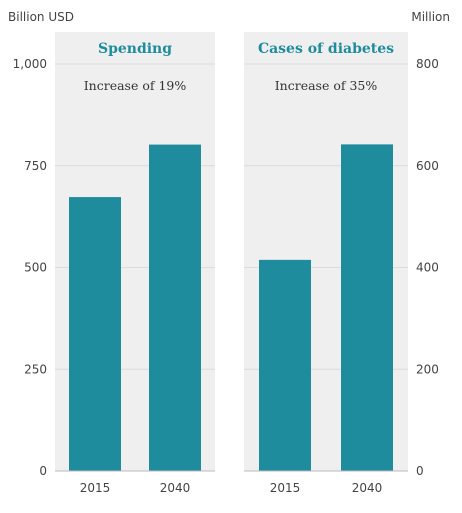 This screenshot has height=513, width=462. I want to click on left-axis-ticks: 0 250 500 750 1,000, so click(30, 267).